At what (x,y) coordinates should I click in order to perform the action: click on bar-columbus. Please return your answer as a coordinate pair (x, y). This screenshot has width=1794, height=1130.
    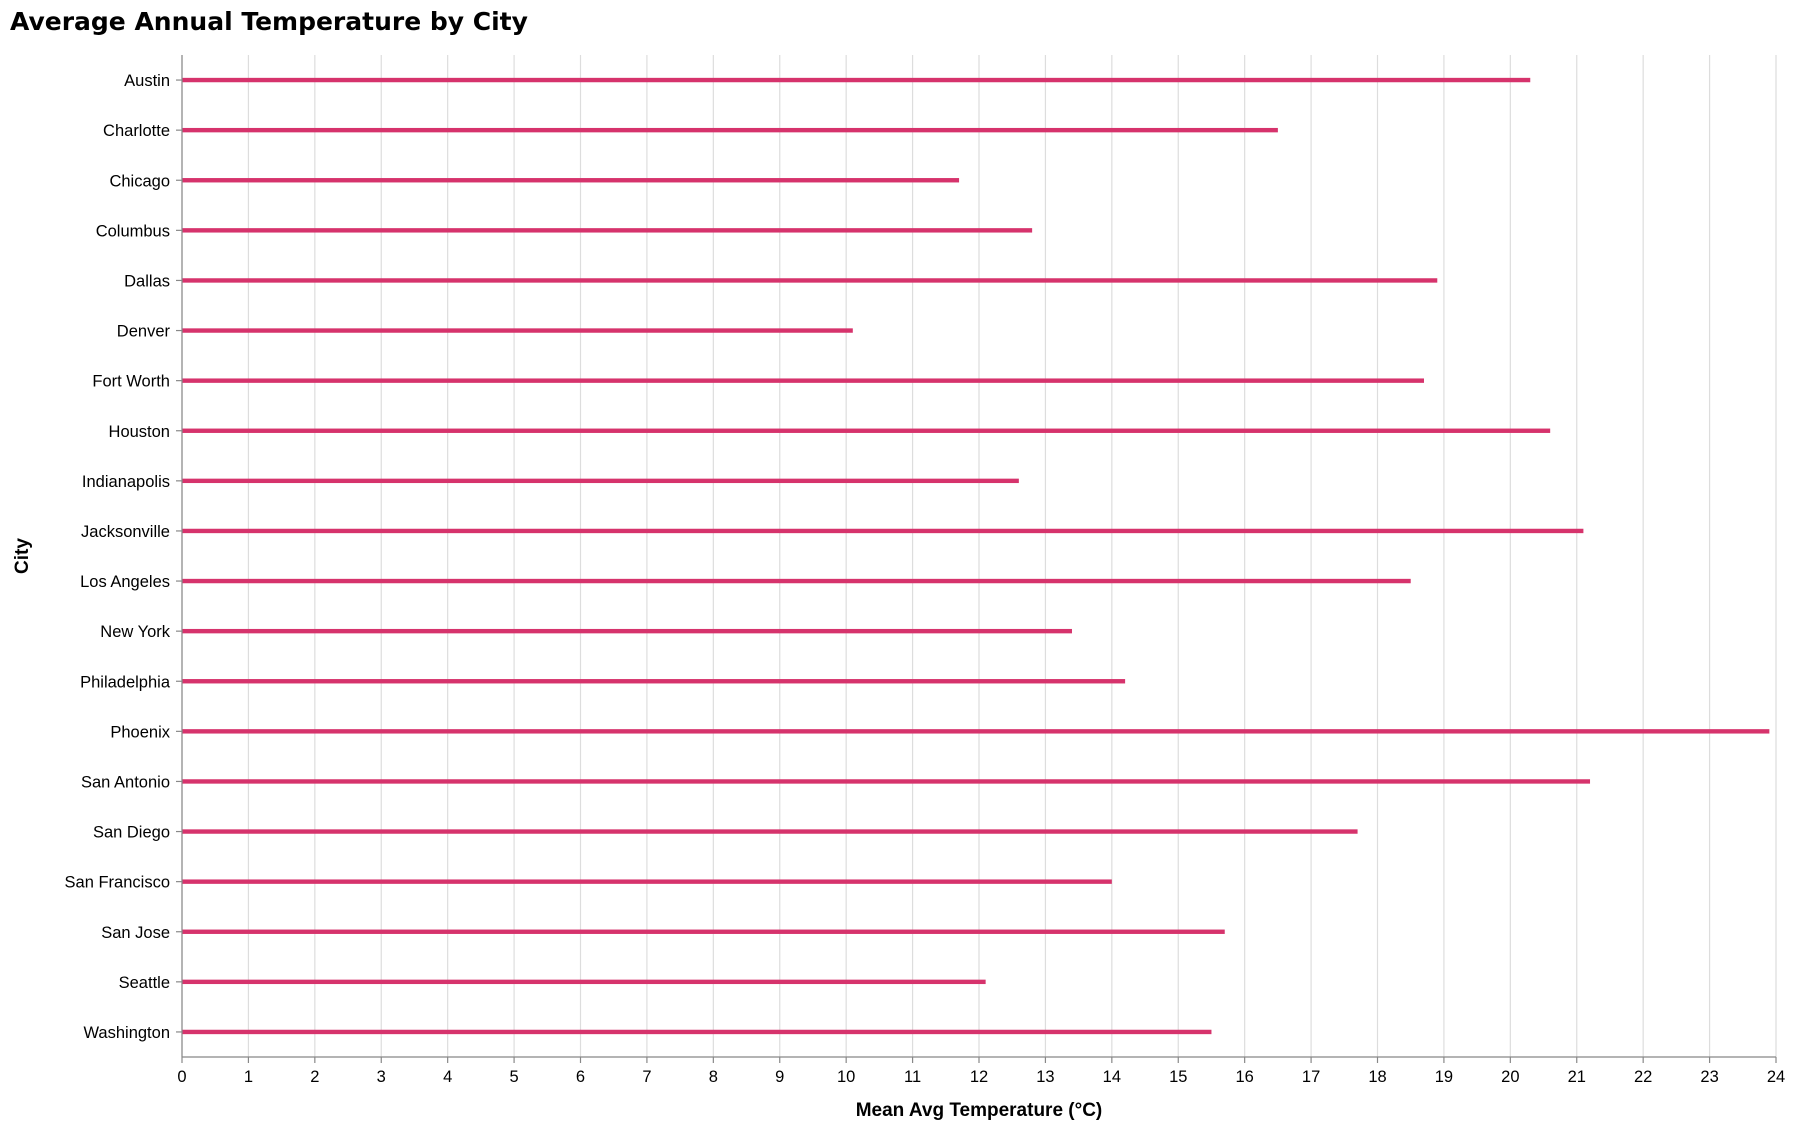
    Looking at the image, I should click on (607, 230).